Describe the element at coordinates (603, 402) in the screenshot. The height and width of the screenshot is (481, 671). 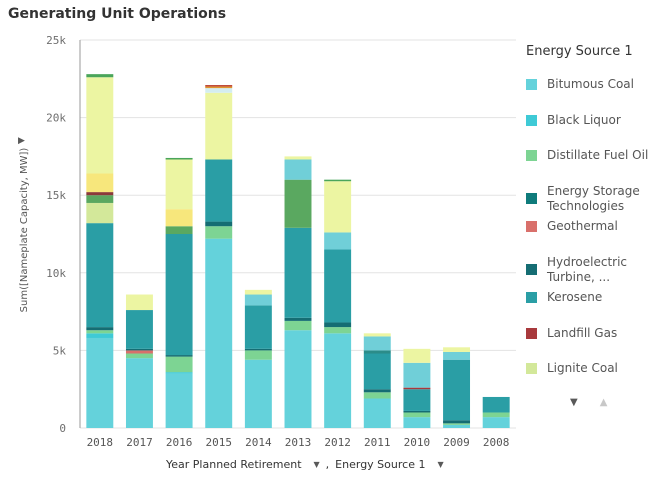
I see `legend-scroll-up-icon: ▲` at that location.